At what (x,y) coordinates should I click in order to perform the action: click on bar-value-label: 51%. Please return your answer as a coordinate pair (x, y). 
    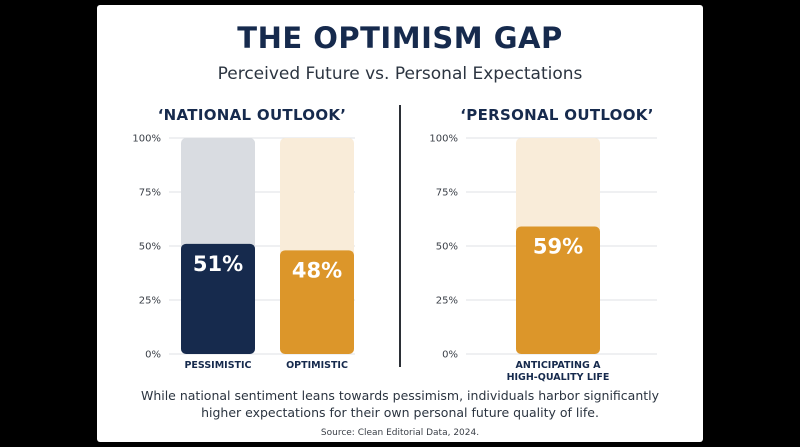
    Looking at the image, I should click on (218, 264).